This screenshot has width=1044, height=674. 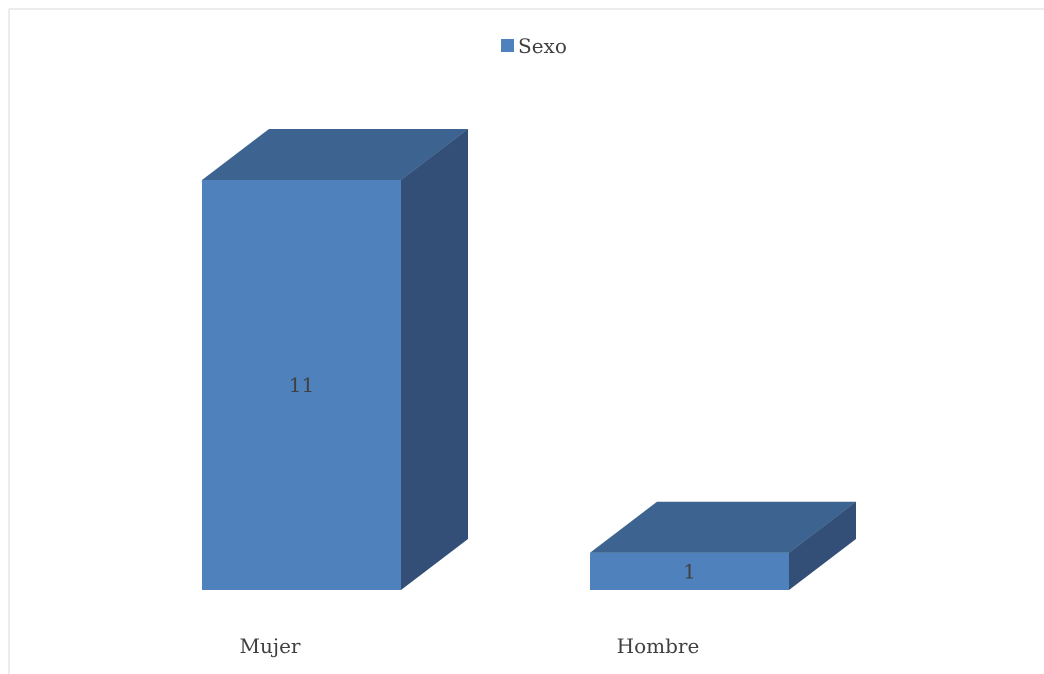 I want to click on bar-hombre, so click(x=723, y=545).